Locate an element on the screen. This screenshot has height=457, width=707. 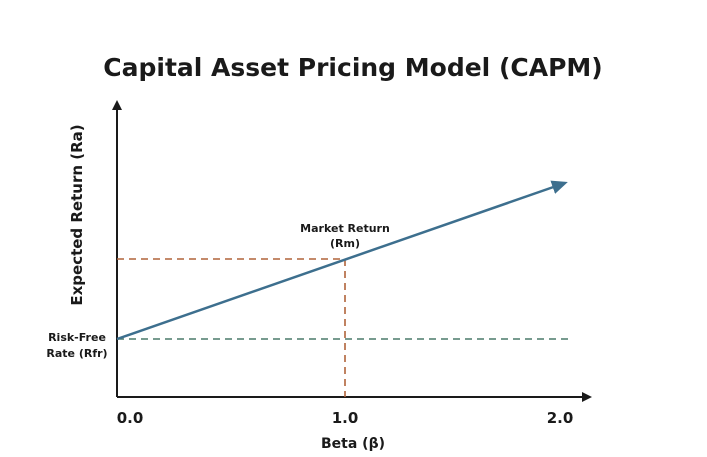
x-tick-label: 0.0 is located at coordinates (130, 418).